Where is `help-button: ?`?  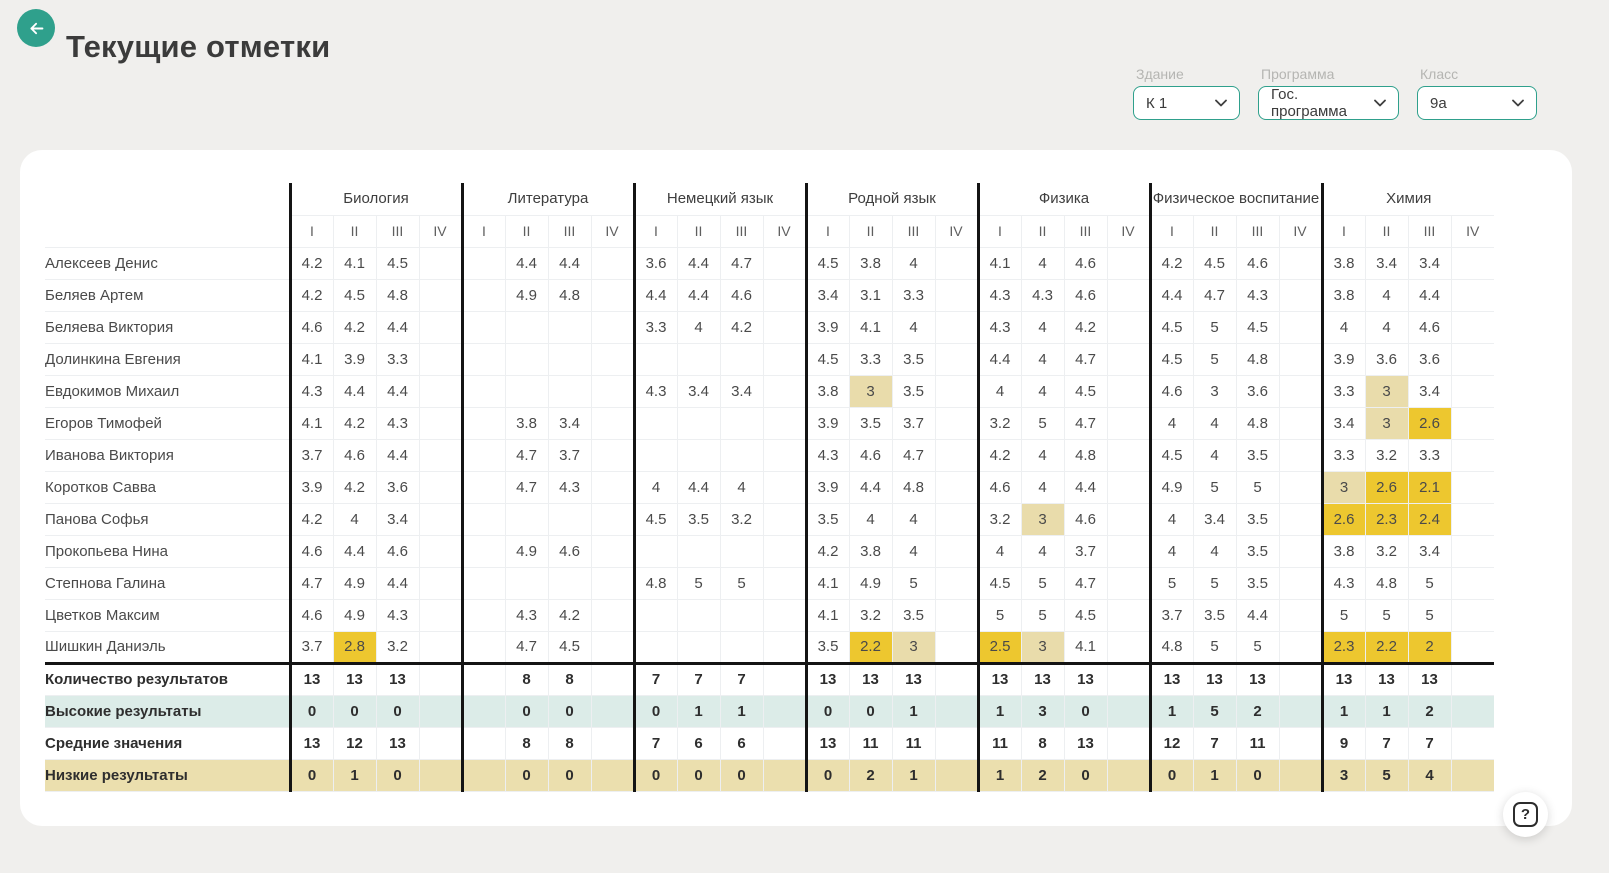
help-button: ? is located at coordinates (1525, 814).